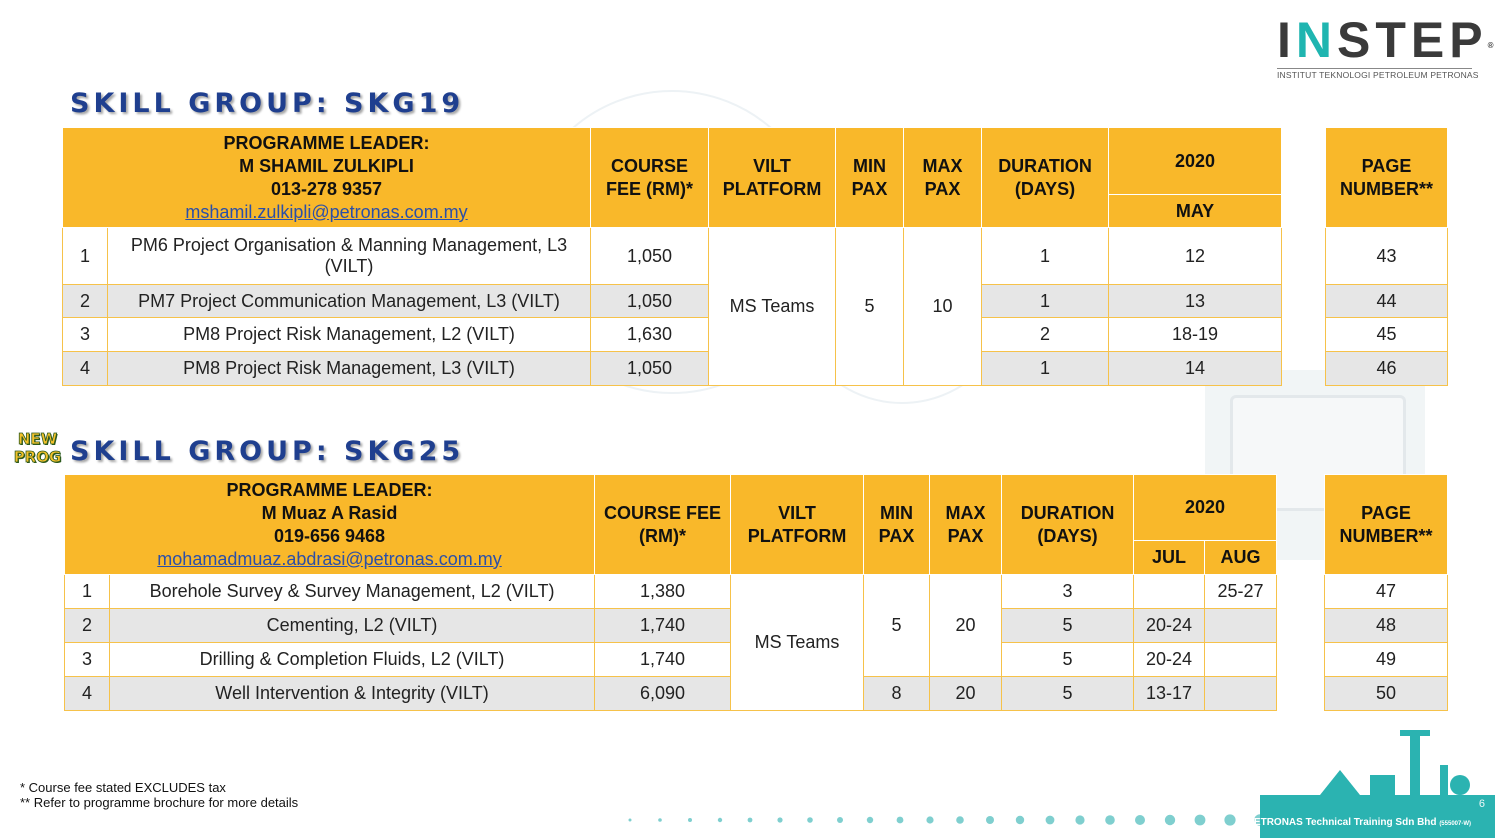 This screenshot has width=1495, height=838. Describe the element at coordinates (1169, 557) in the screenshot. I see `month-header-jul: JUL` at that location.